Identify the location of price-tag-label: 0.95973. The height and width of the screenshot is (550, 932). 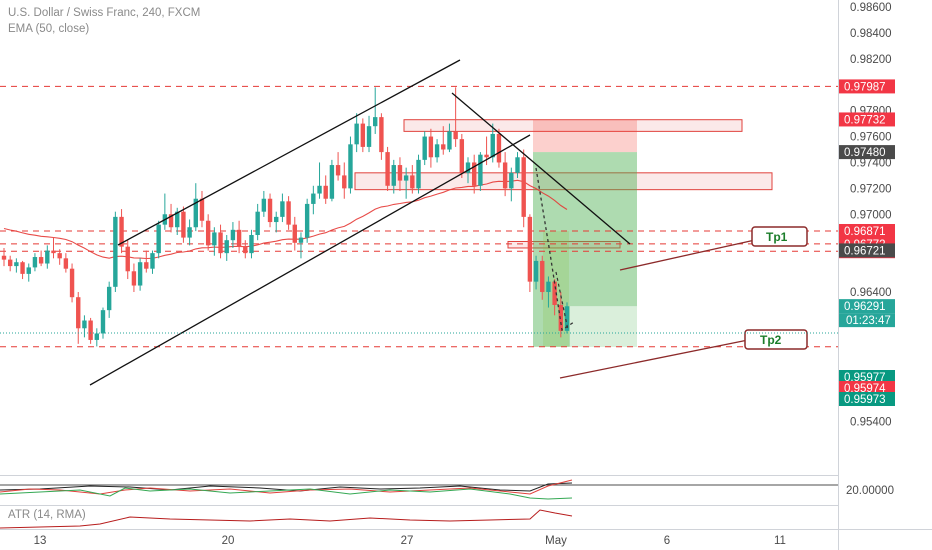
(865, 400).